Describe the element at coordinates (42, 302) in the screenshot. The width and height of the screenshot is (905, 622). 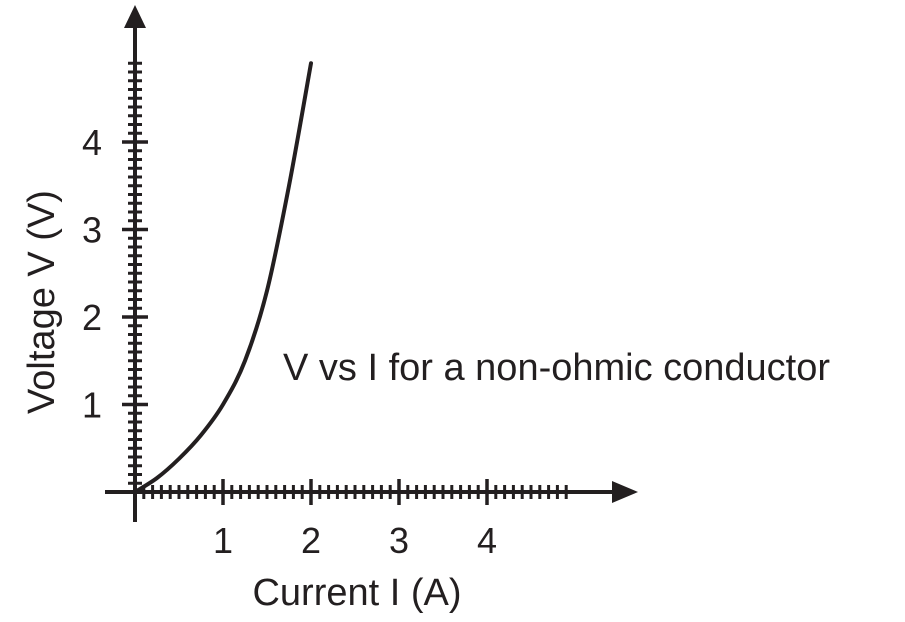
I see `y-axis-title: Voltage V (V)` at that location.